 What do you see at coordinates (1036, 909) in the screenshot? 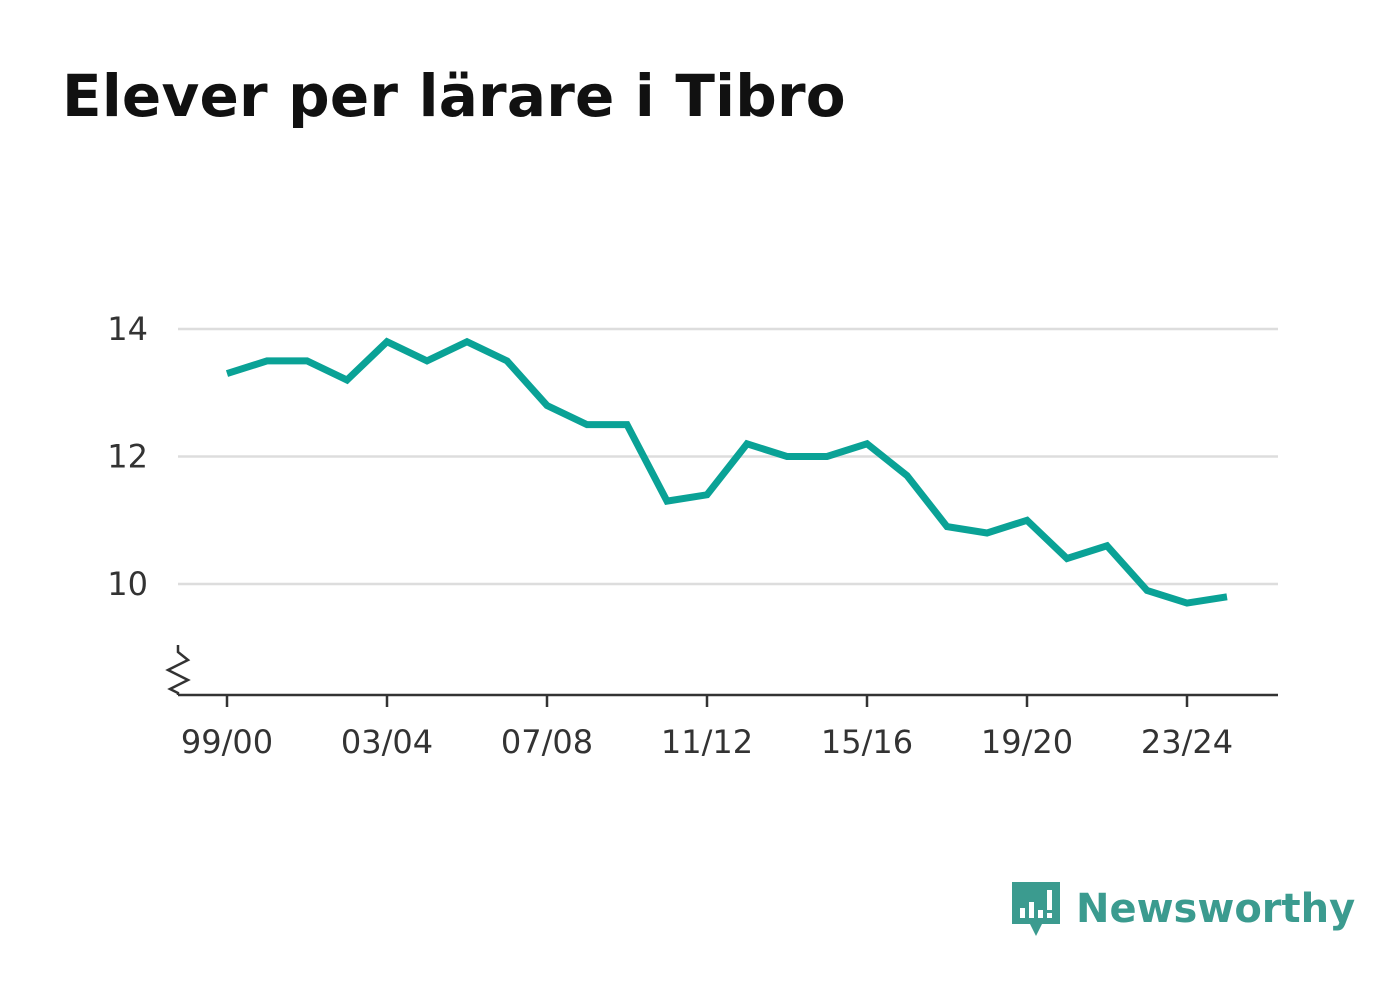
I see `newsworthy-logo-icon` at bounding box center [1036, 909].